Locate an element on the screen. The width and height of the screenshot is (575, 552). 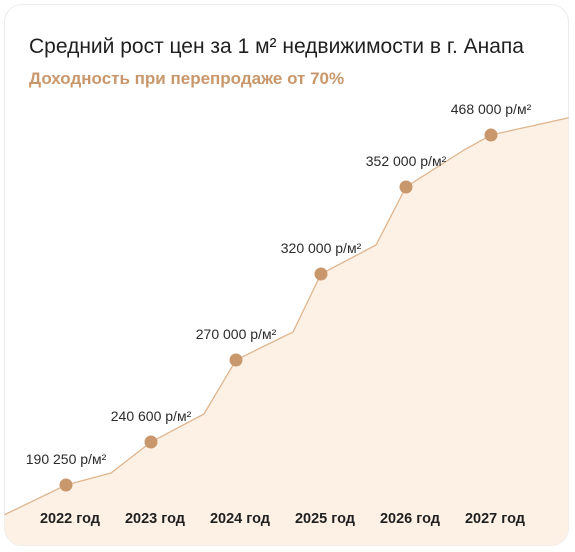
chart-subtitle: Доходность при перепродаже от 70% is located at coordinates (187, 78).